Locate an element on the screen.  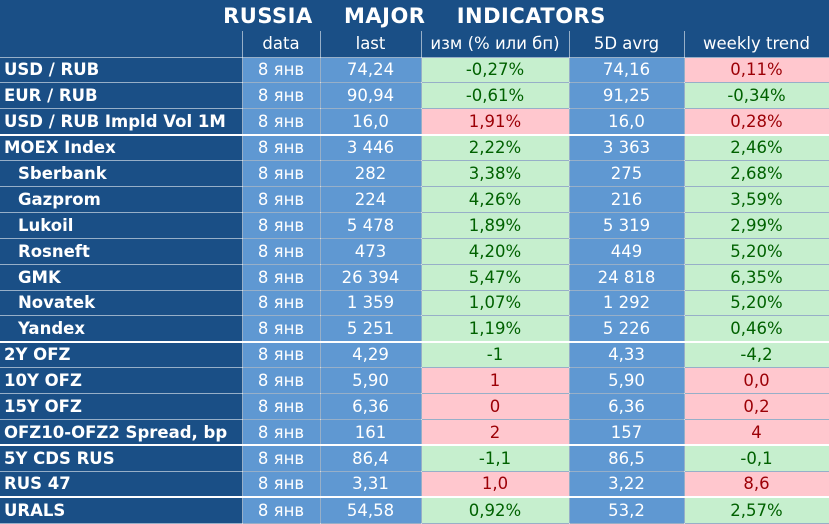
row-last: 16,0 is located at coordinates (371, 122).